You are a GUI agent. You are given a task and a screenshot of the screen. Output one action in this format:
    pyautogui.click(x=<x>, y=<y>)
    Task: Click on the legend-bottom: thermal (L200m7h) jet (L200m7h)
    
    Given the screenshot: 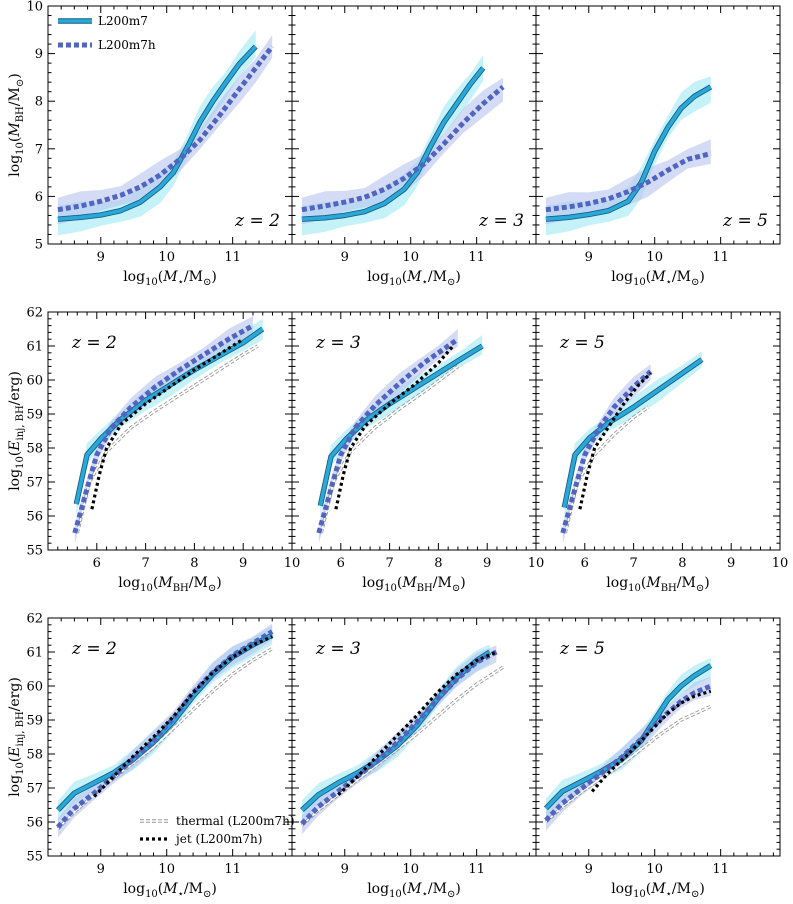 What is the action you would take?
    pyautogui.click(x=217, y=830)
    